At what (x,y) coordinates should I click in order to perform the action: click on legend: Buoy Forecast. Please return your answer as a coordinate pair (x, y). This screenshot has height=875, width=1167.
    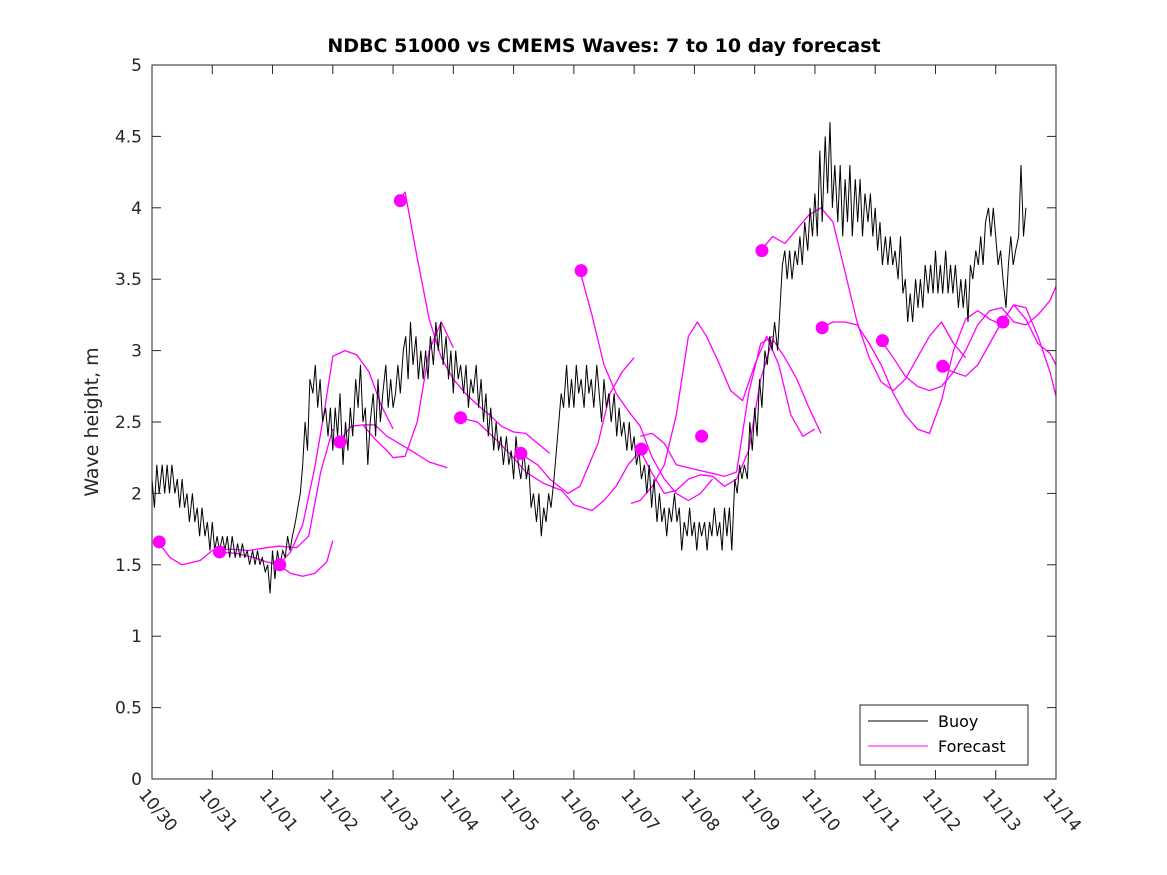
    Looking at the image, I should click on (944, 735).